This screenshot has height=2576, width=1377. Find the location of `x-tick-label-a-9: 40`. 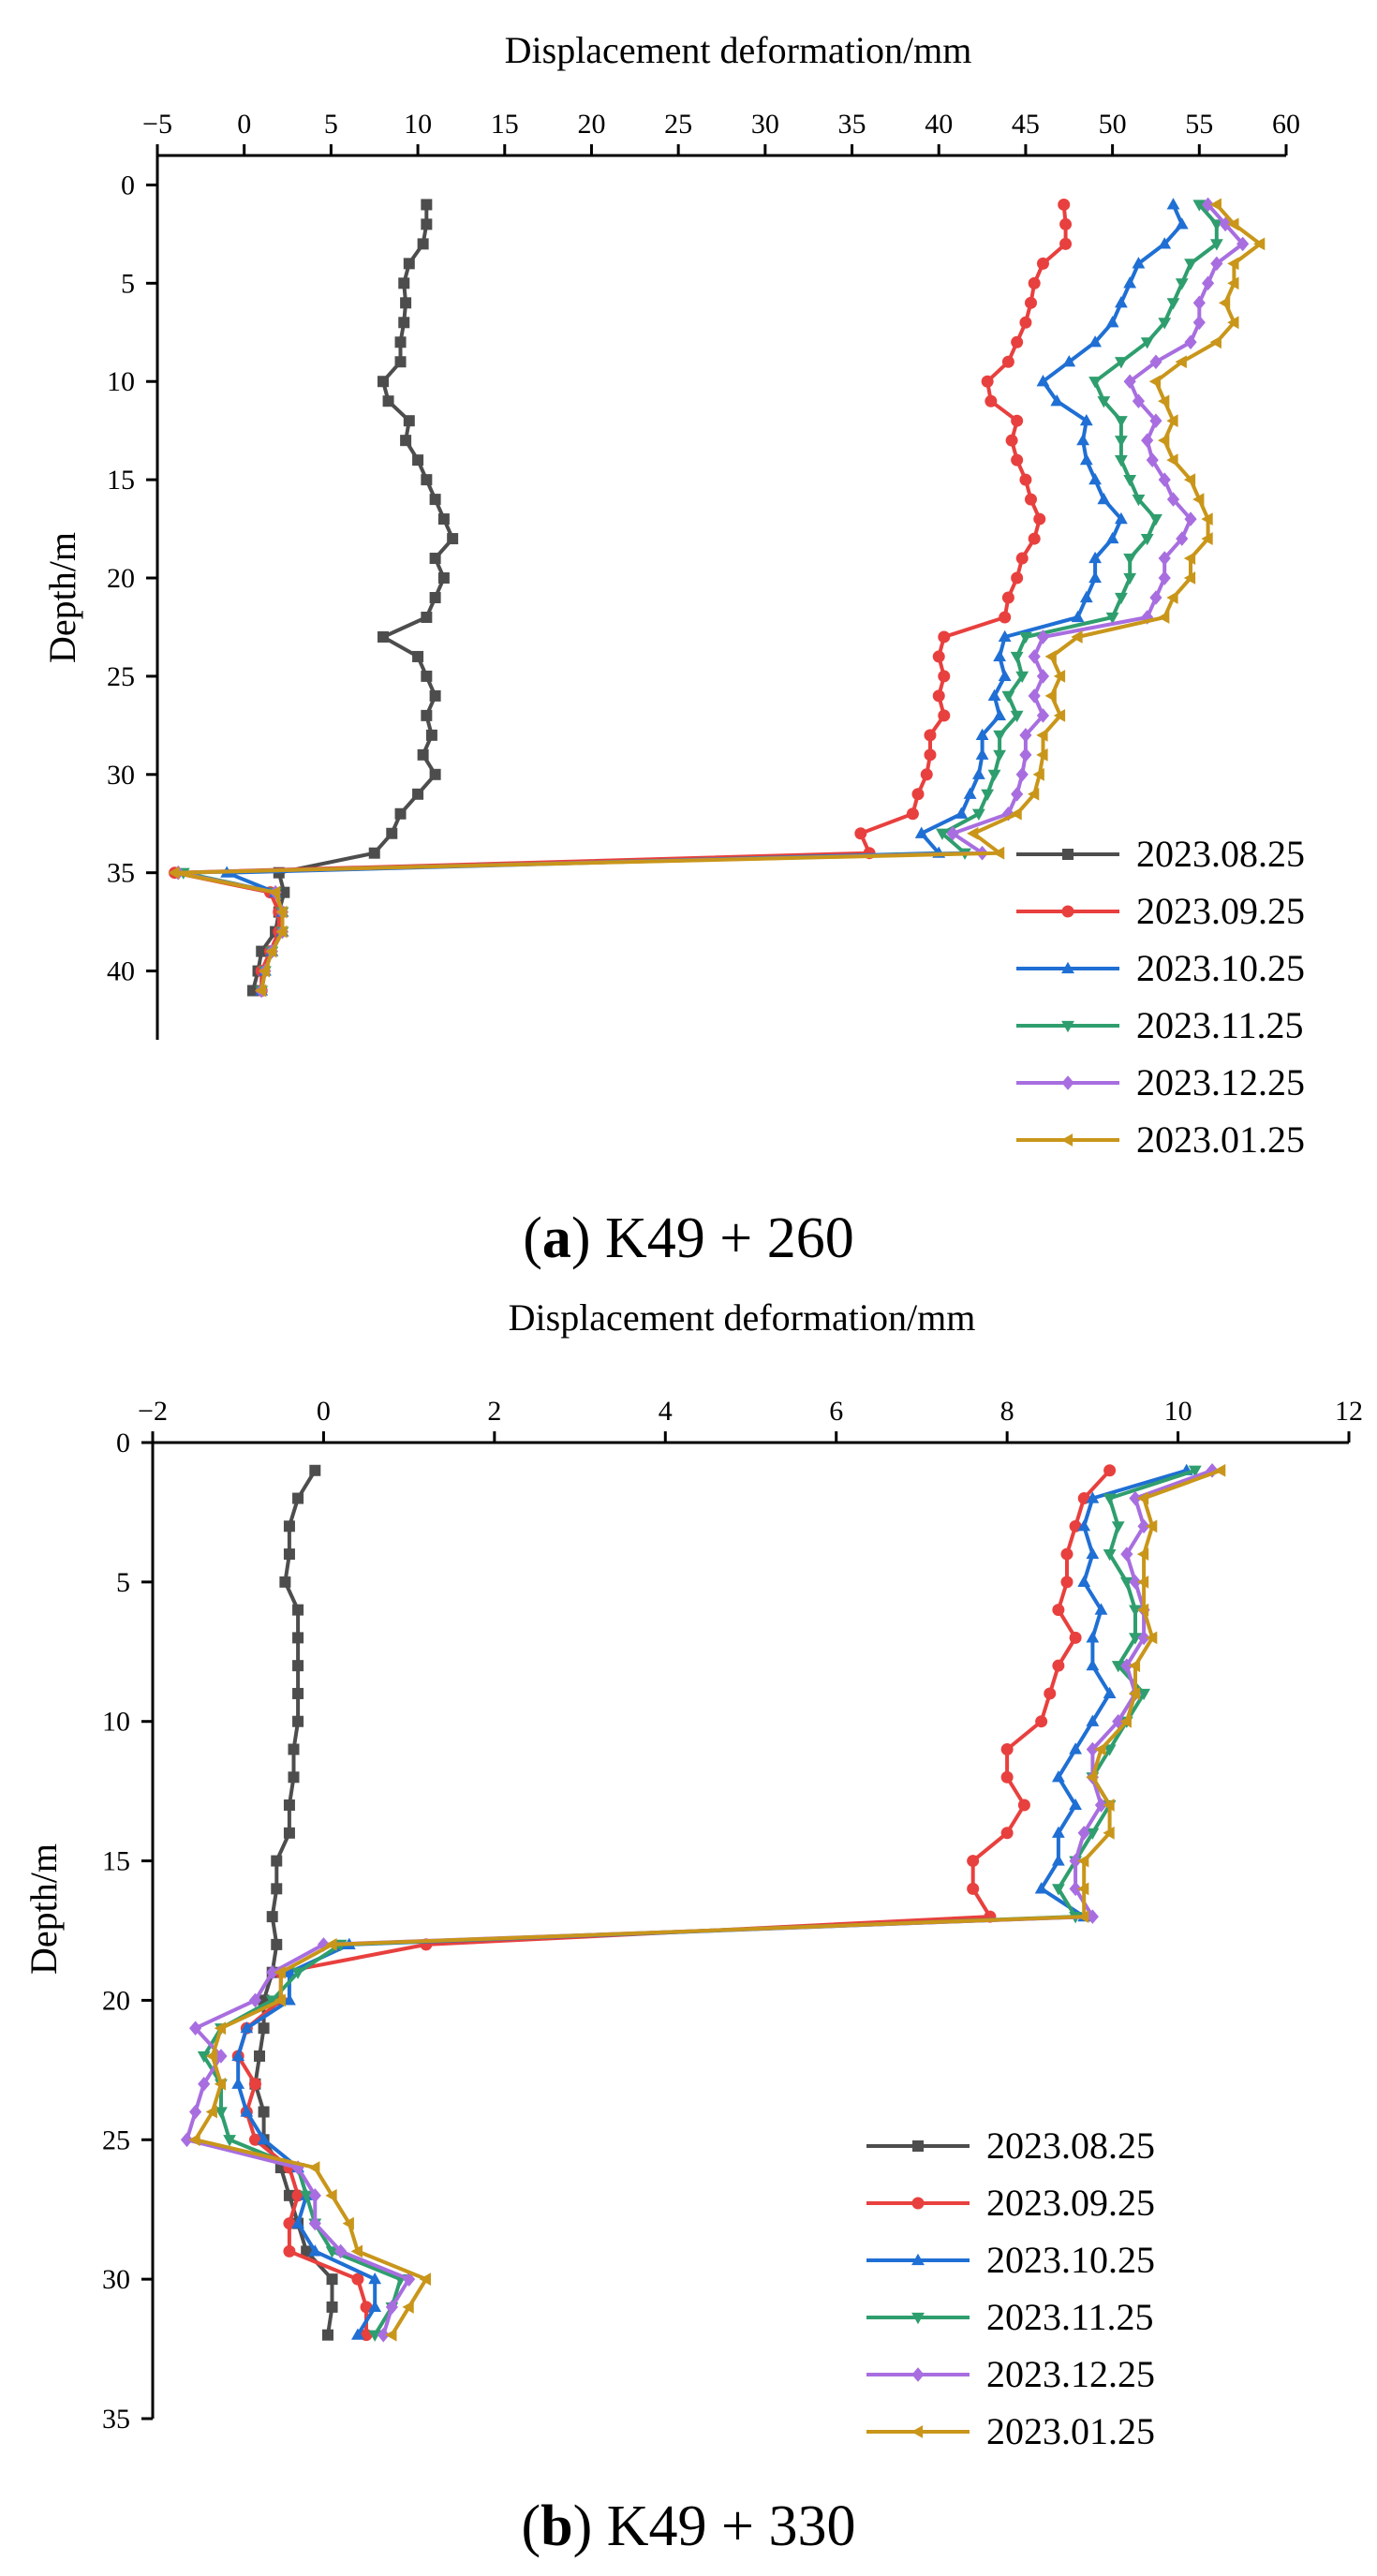

x-tick-label-a-9: 40 is located at coordinates (939, 125).